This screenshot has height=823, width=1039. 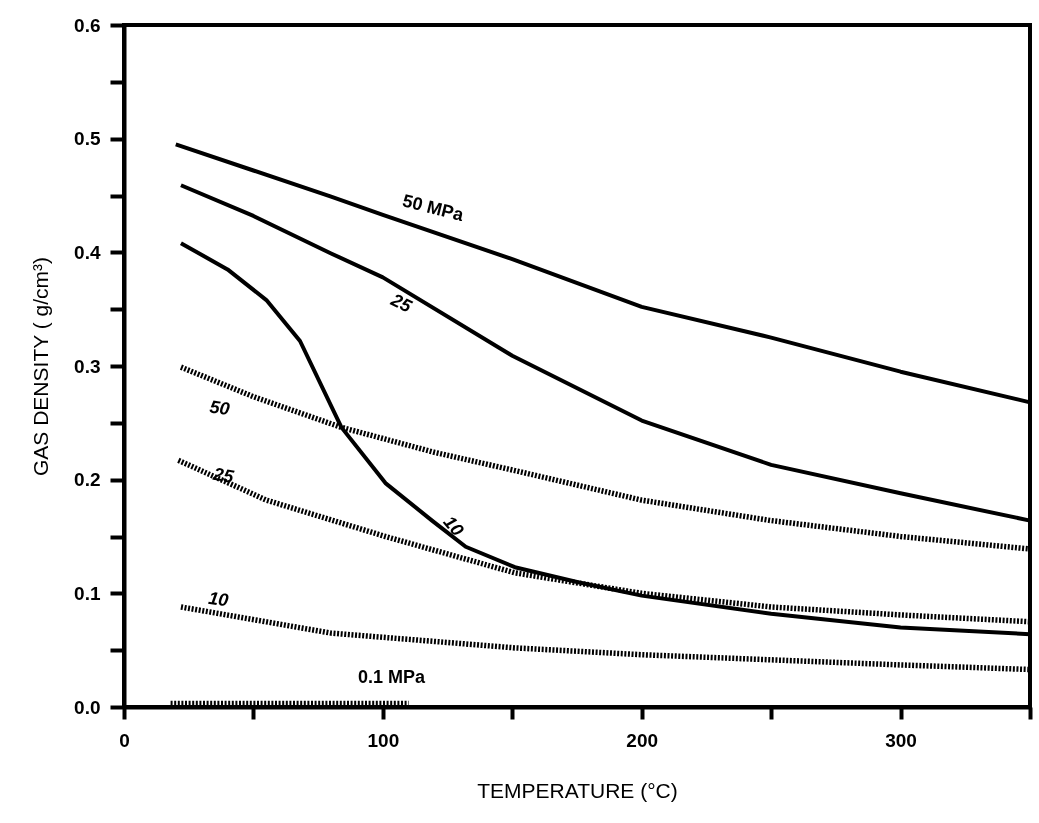 I want to click on y-tick-label: 0.6, so click(x=87, y=25).